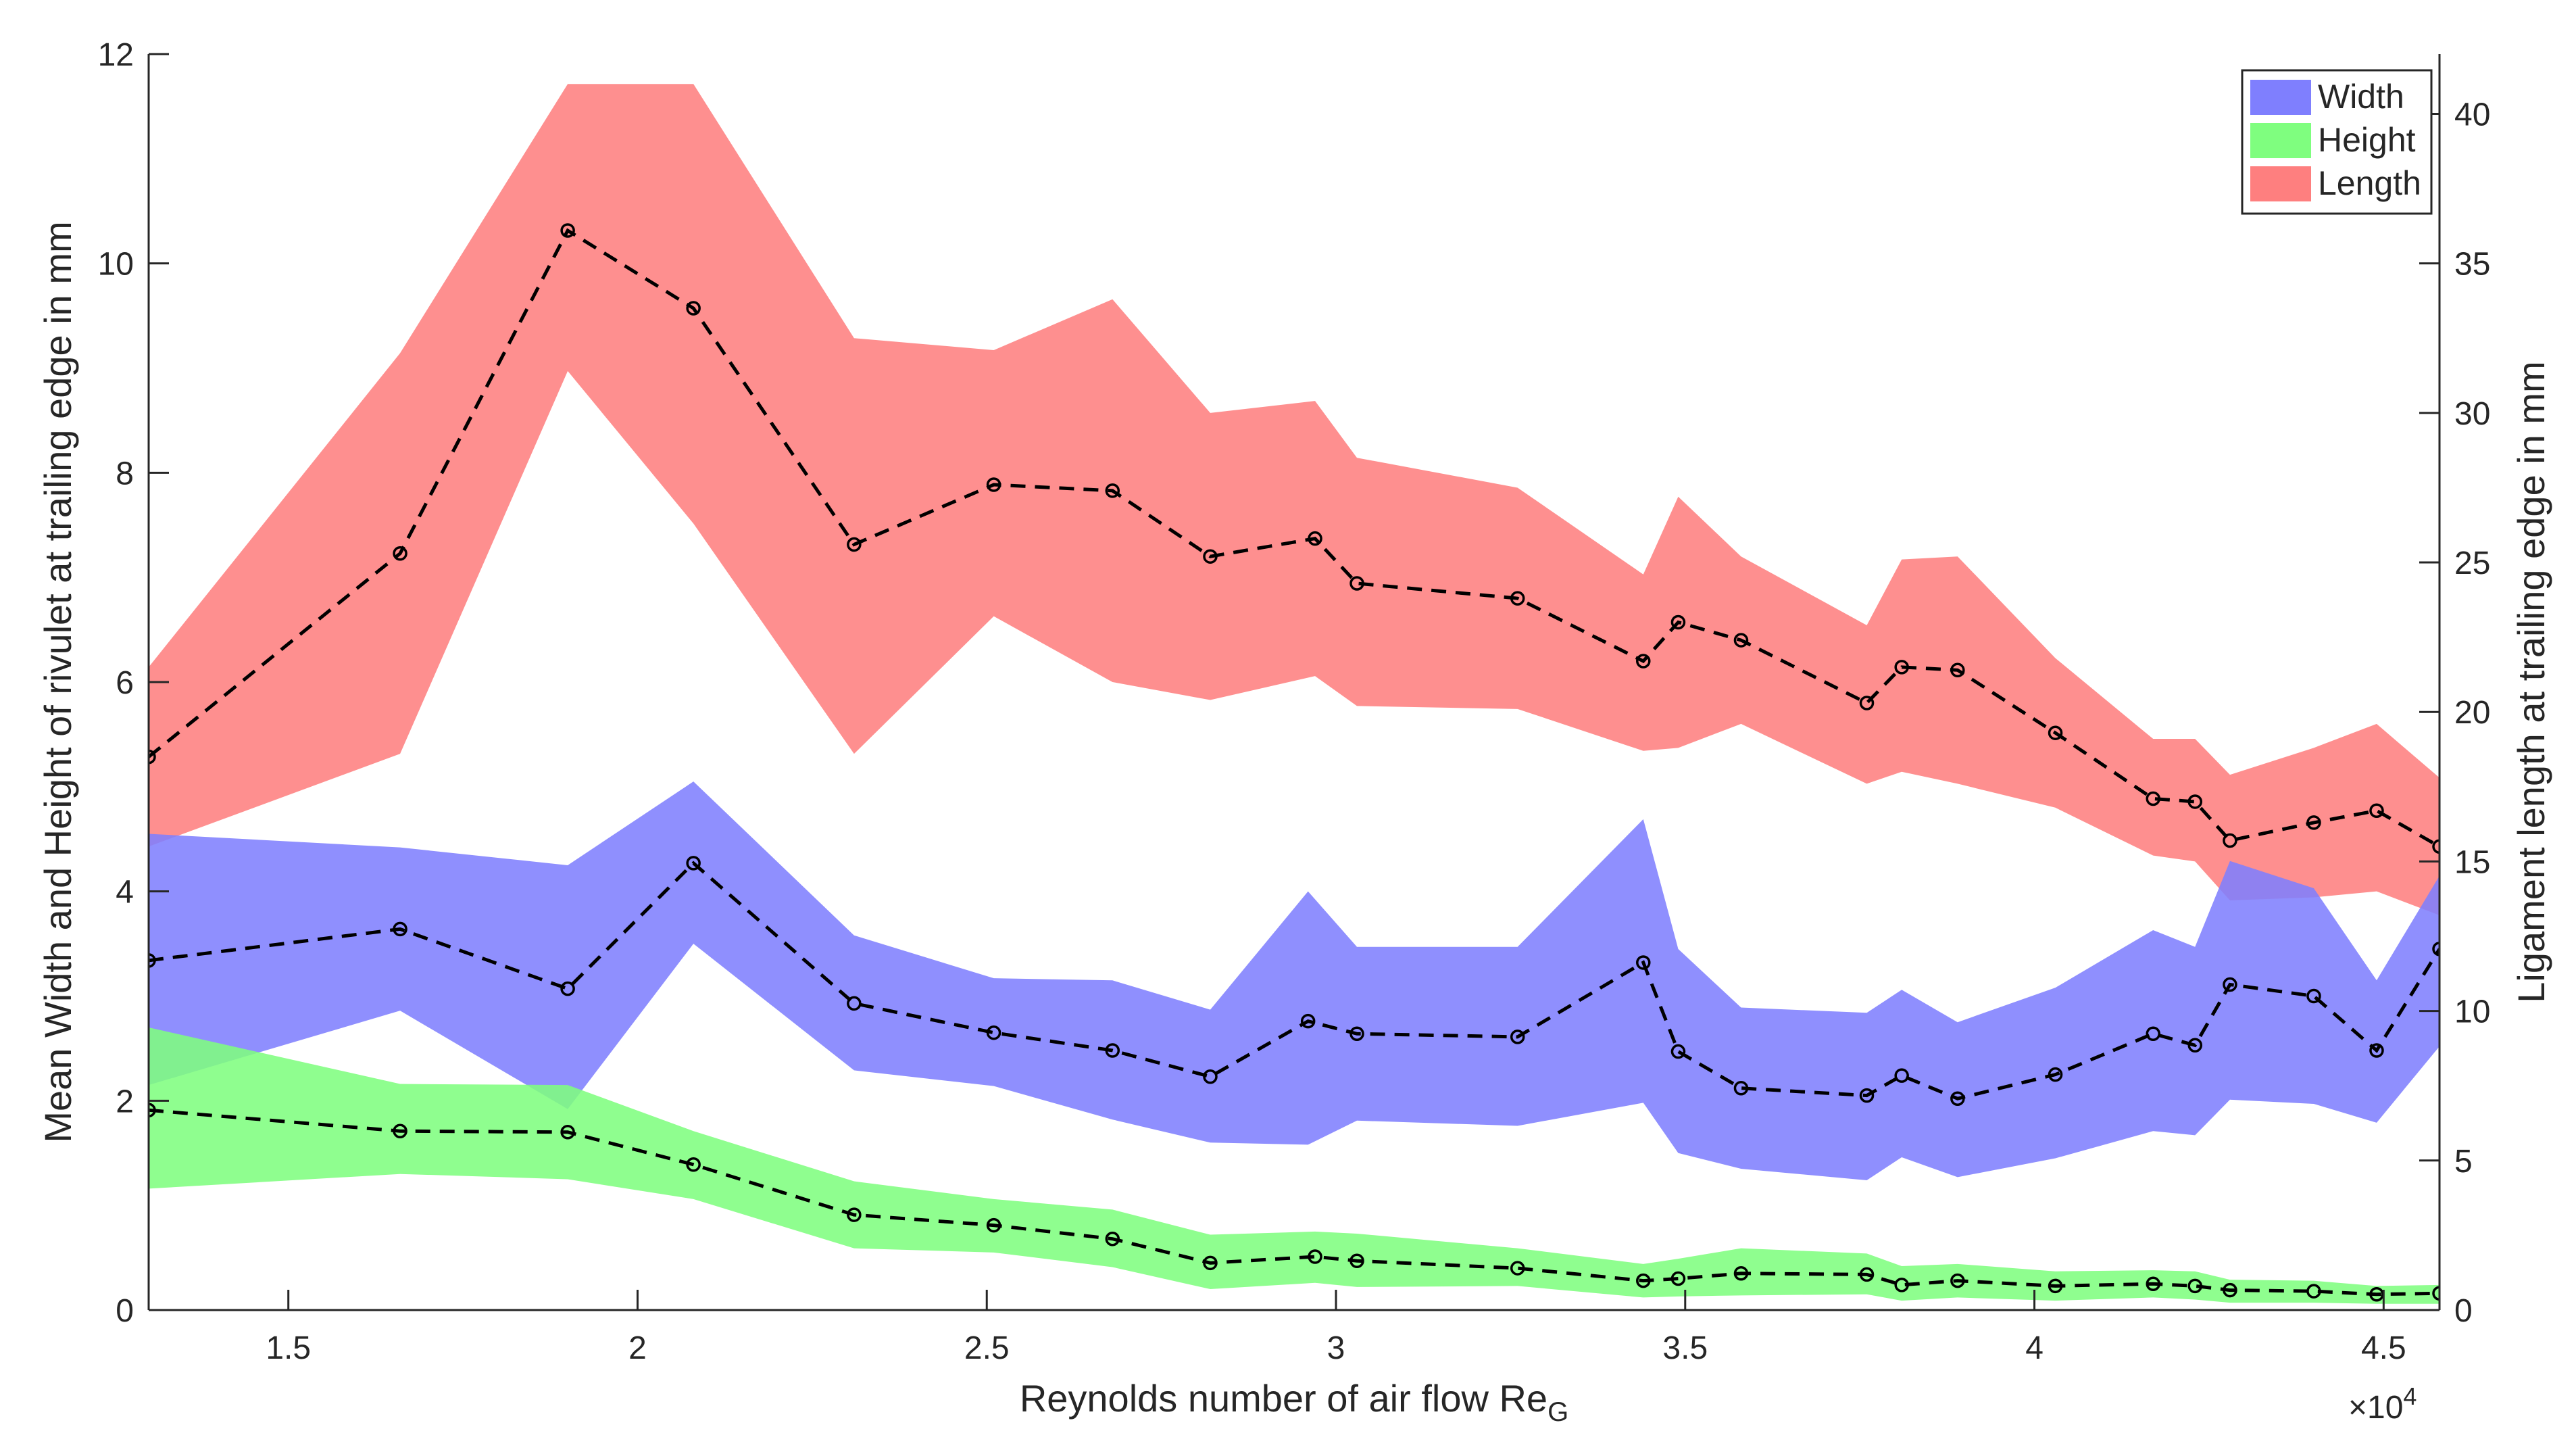  I want to click on x-multiplier-exponent: 4, so click(2410, 1396).